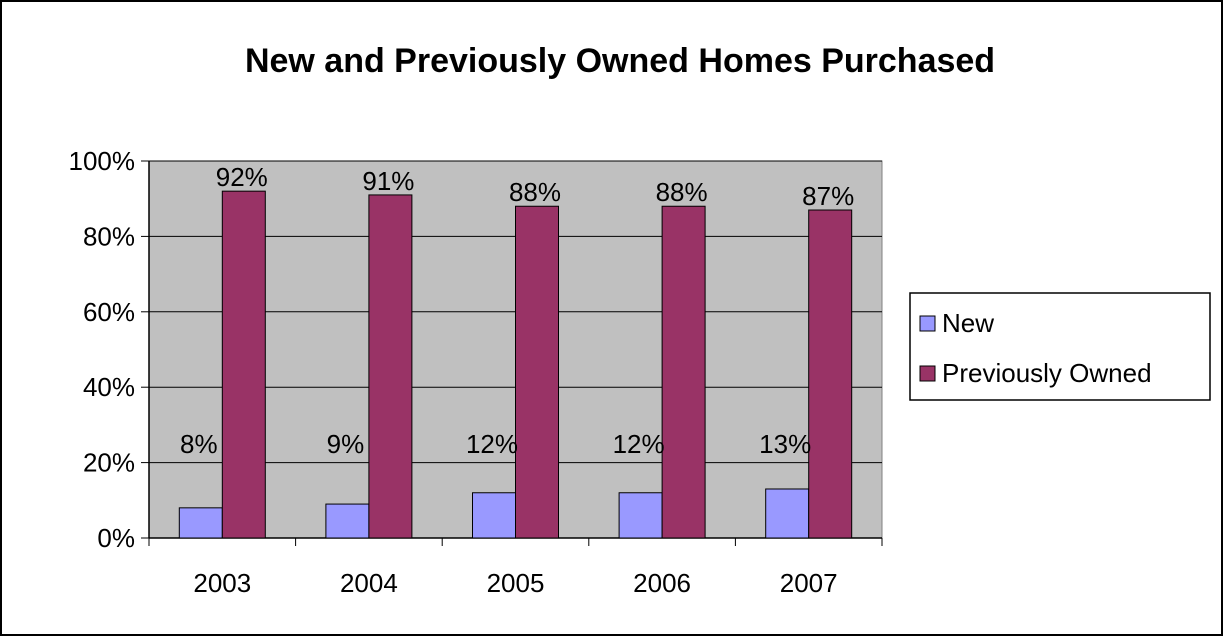 Image resolution: width=1223 pixels, height=636 pixels. I want to click on x-axis: 2003 2004 2005 2006 2007, so click(515, 567).